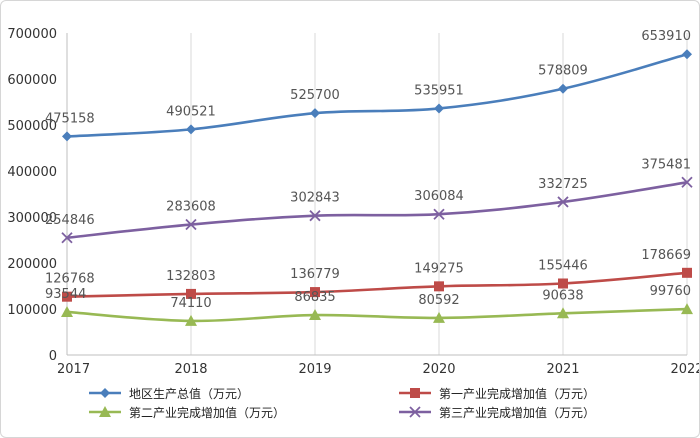 This screenshot has width=700, height=438. Describe the element at coordinates (191, 207) in the screenshot. I see `data-label-tertiary: 283608` at that location.